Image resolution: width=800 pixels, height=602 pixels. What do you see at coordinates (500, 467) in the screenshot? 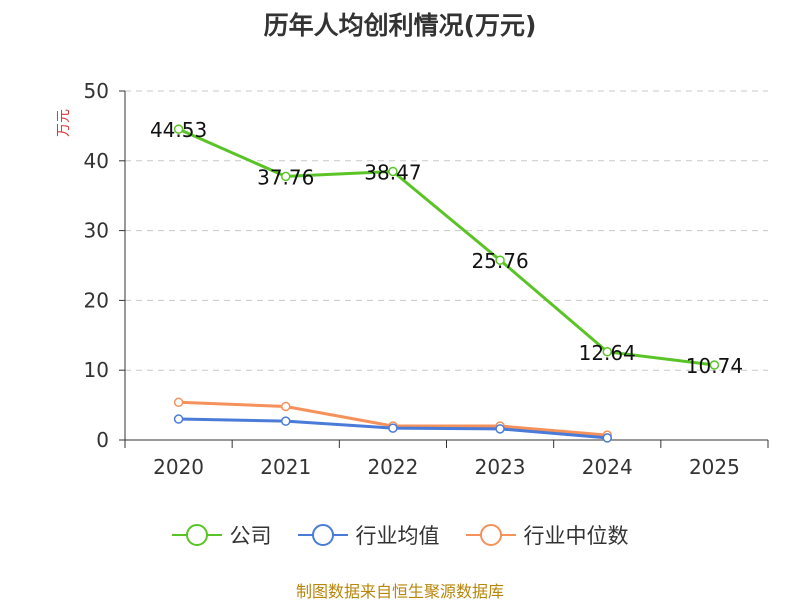
I see `x-tick-label-2023: 2023` at bounding box center [500, 467].